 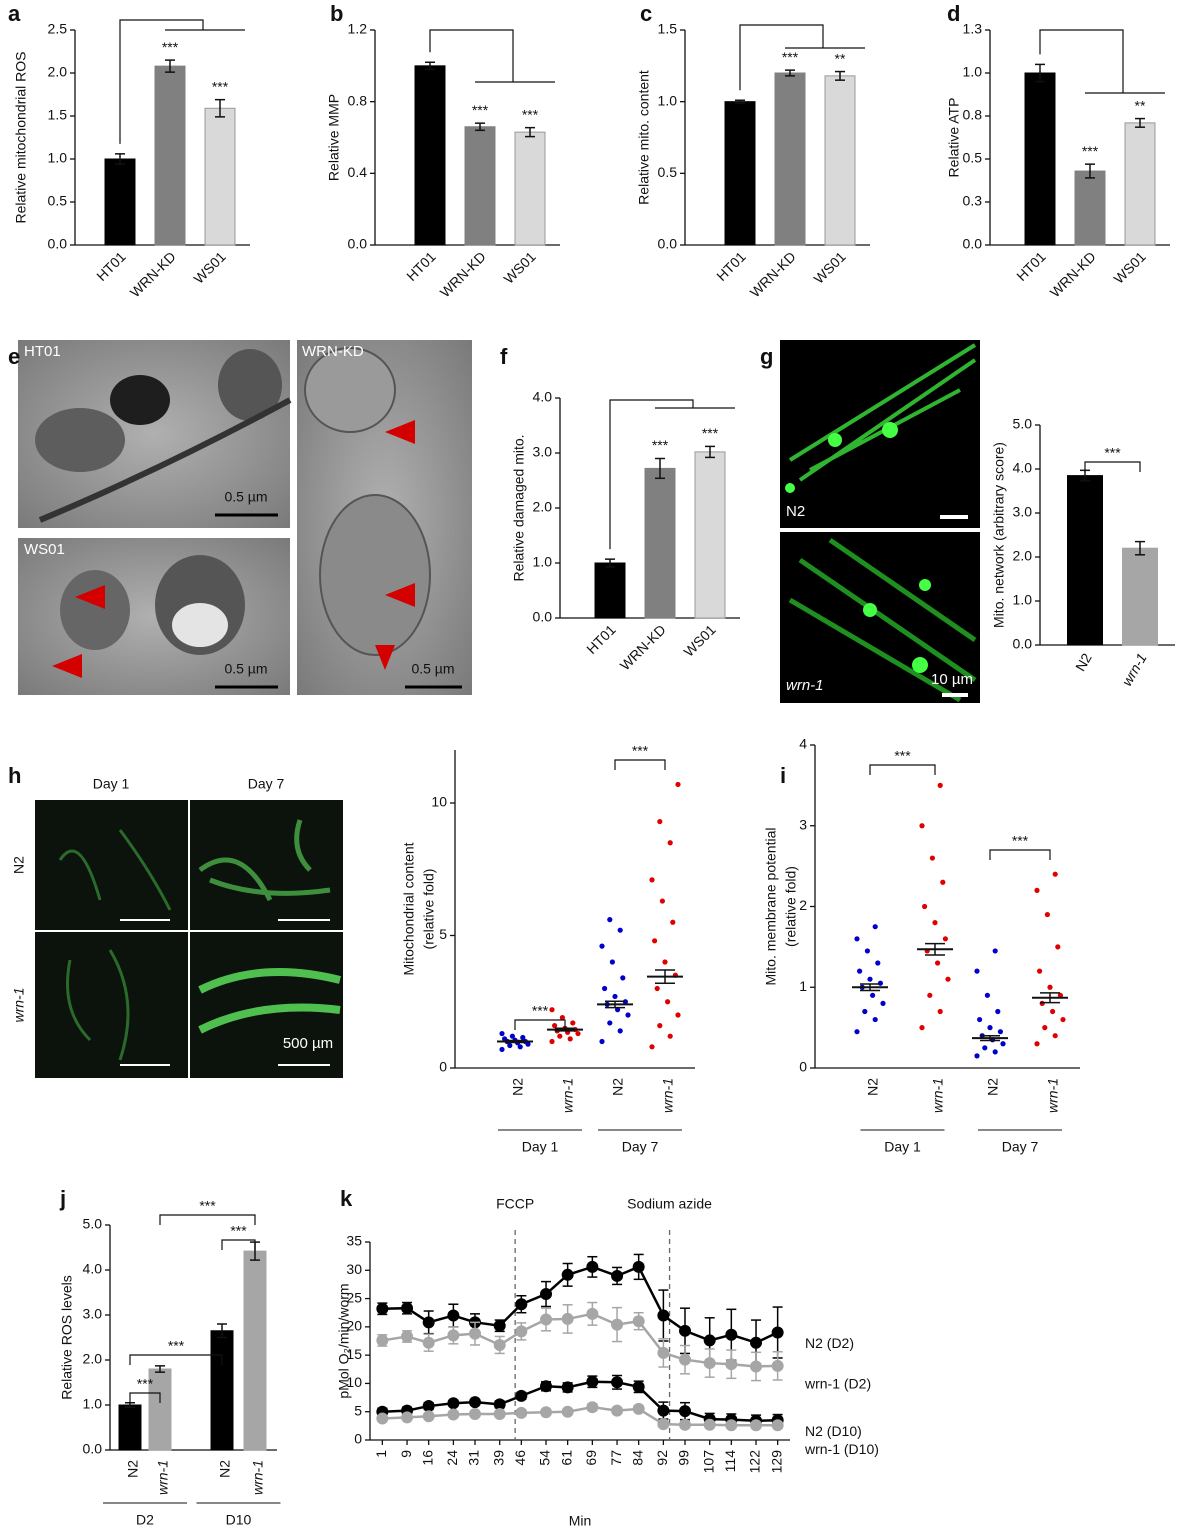 I want to click on y-tick-label: 1.2, so click(x=358, y=29).